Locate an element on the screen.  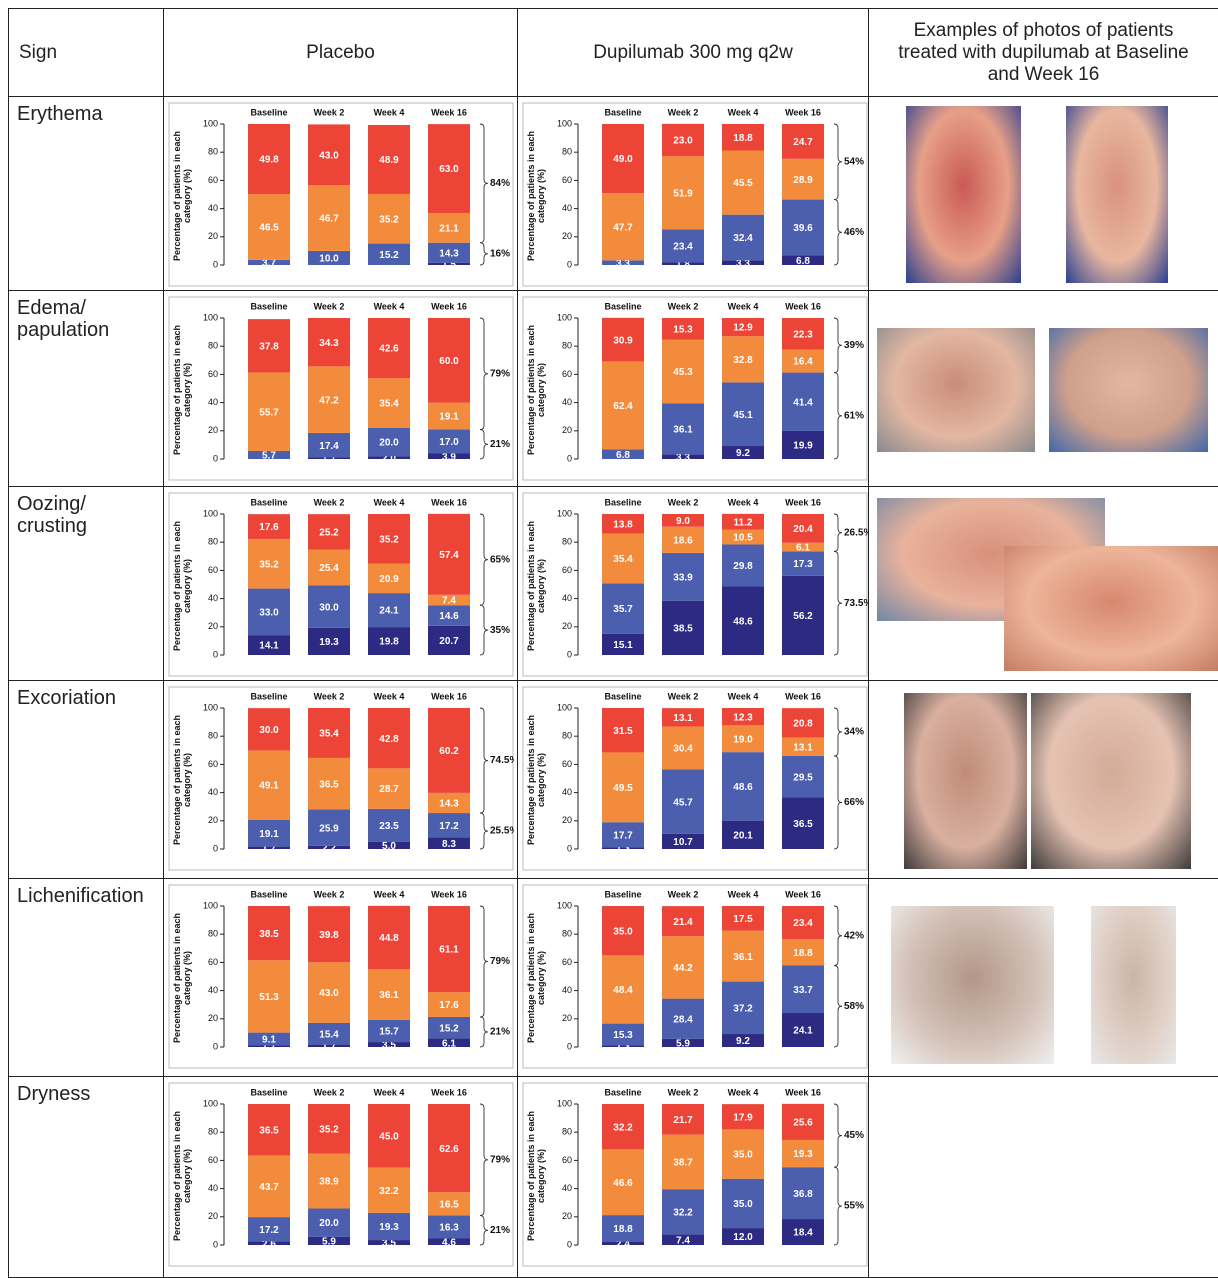
bar-value-label: 16.5 is located at coordinates (449, 1205).